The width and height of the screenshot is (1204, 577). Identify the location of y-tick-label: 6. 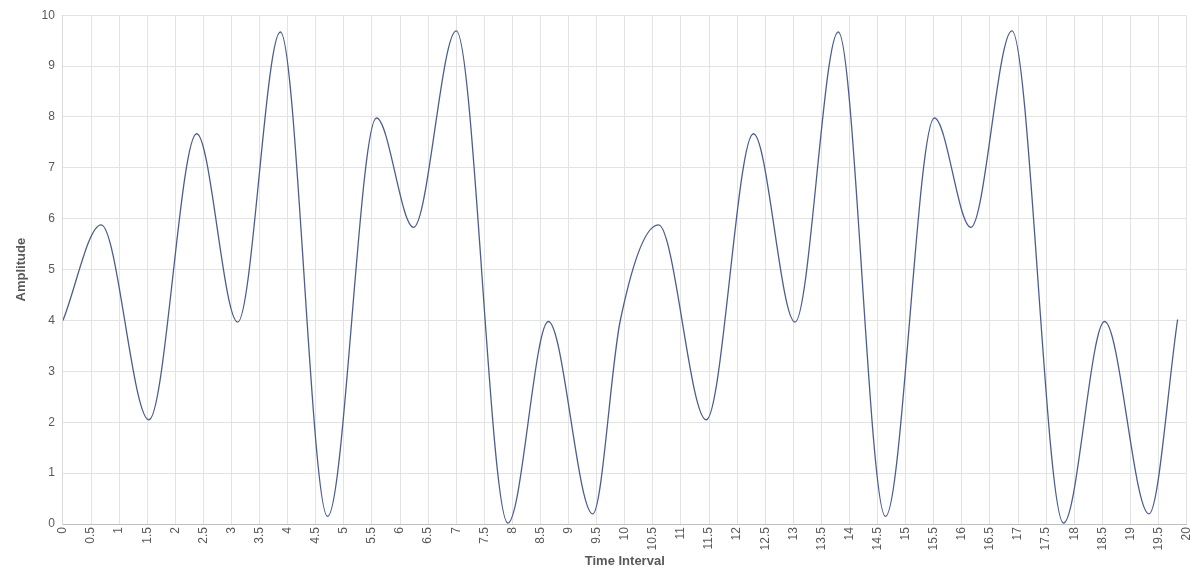
(52, 218).